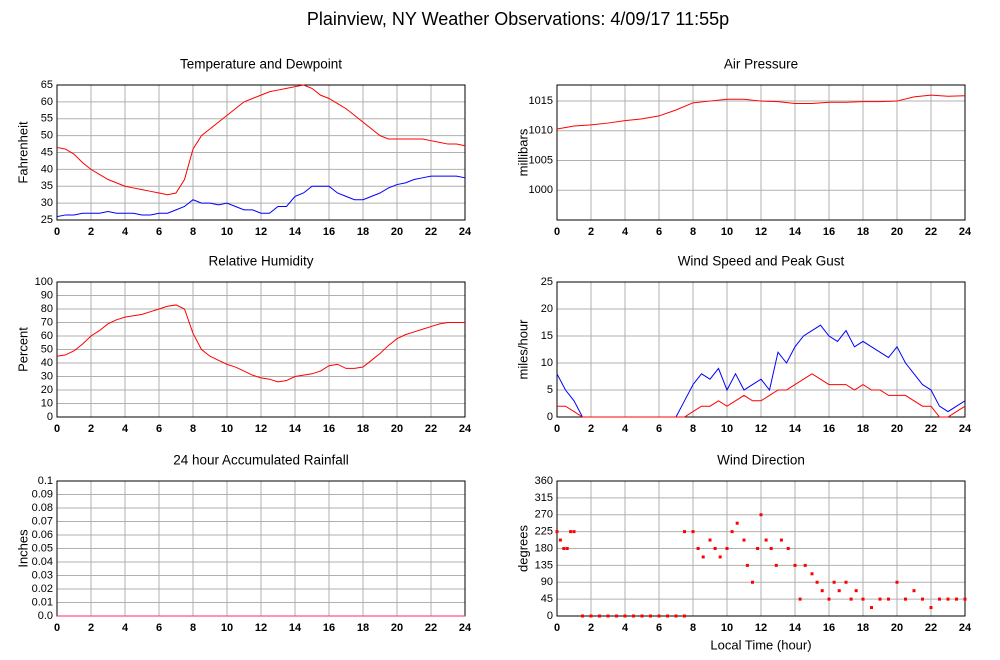 The height and width of the screenshot is (660, 1000). I want to click on y-tick-label: 20, so click(47, 390).